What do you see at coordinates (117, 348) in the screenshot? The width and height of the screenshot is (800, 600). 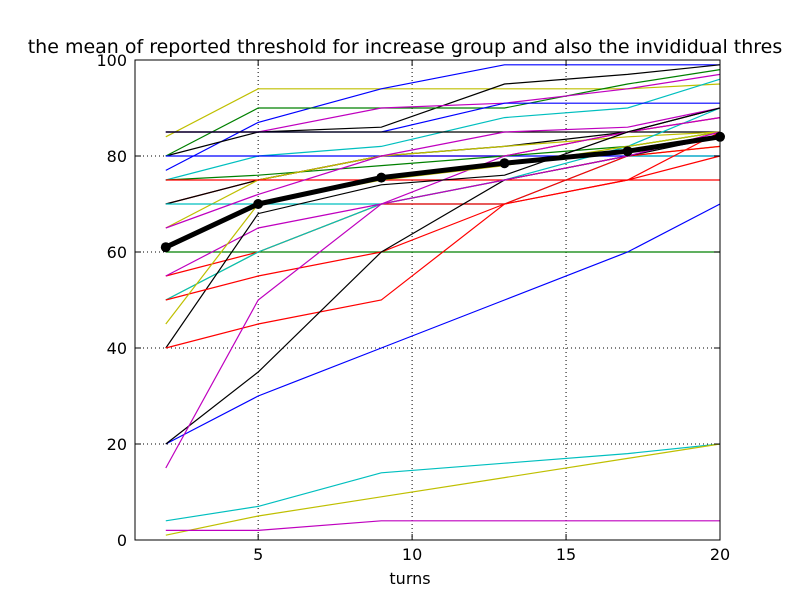 I see `y-tick-label: 40` at bounding box center [117, 348].